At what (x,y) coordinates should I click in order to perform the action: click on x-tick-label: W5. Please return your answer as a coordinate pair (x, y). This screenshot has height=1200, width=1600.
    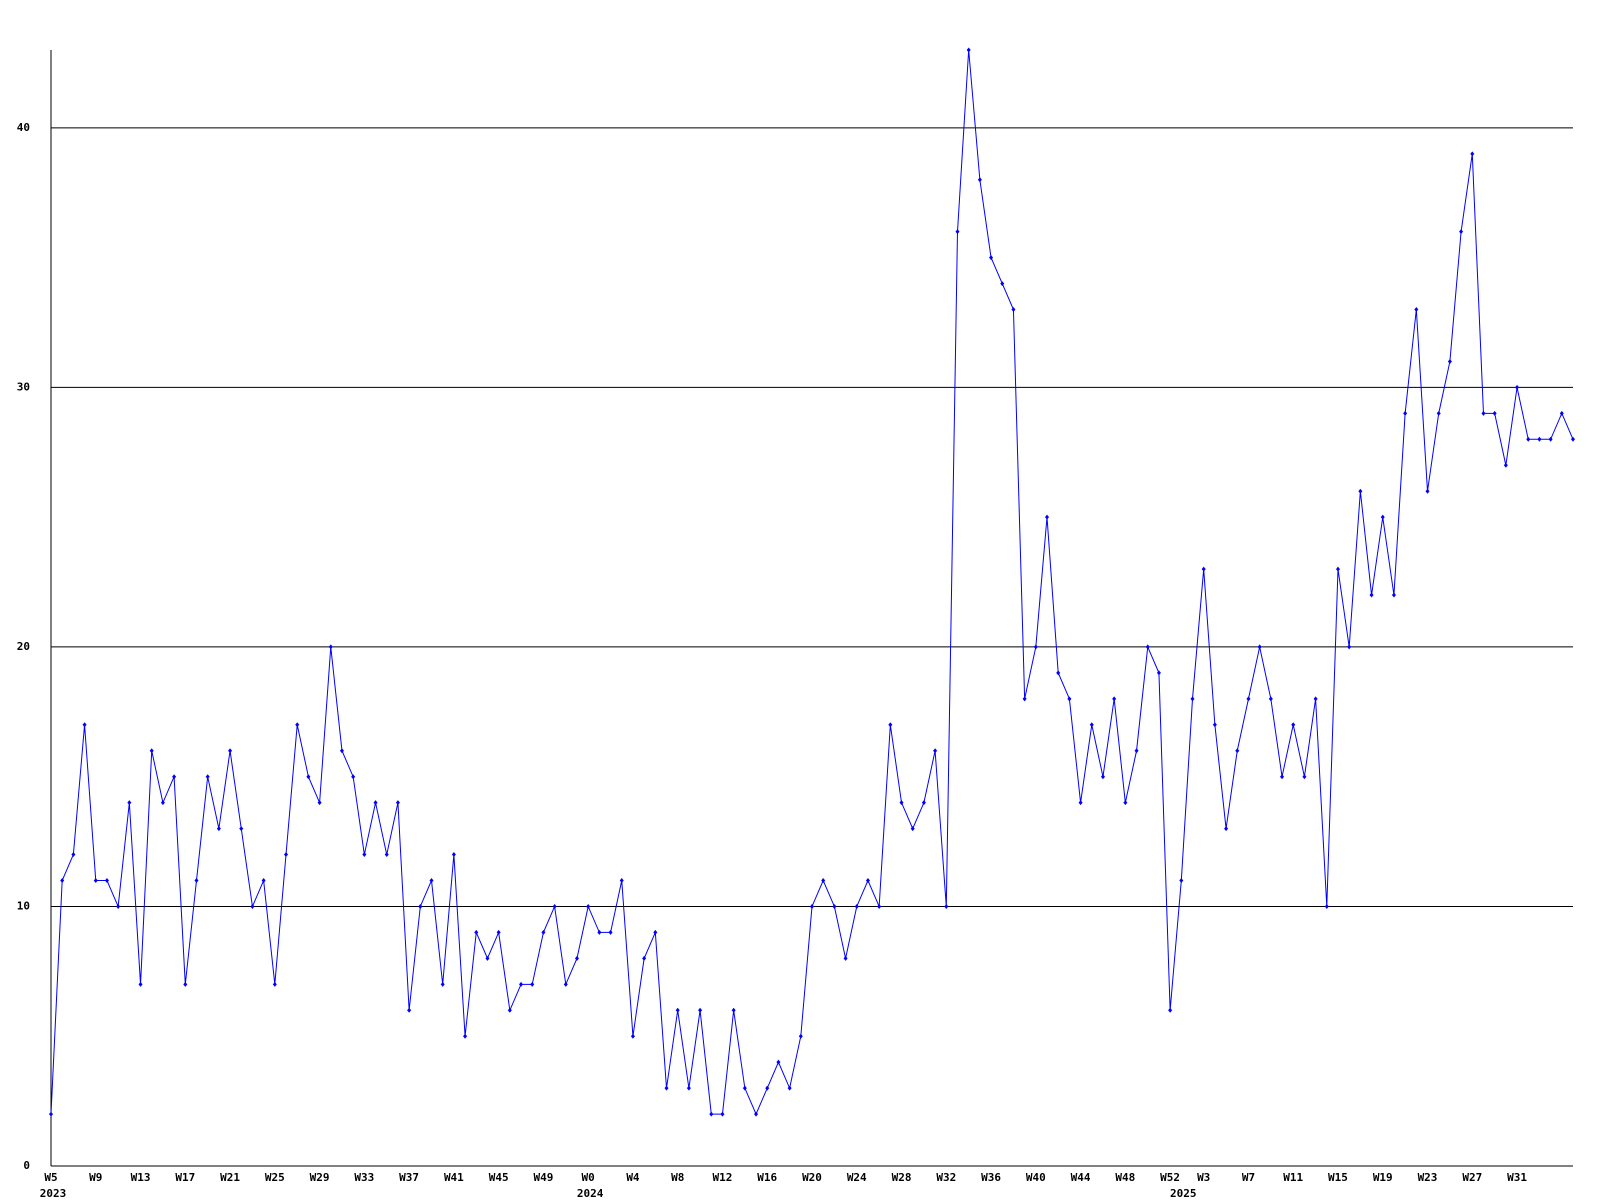
    Looking at the image, I should click on (50, 1177).